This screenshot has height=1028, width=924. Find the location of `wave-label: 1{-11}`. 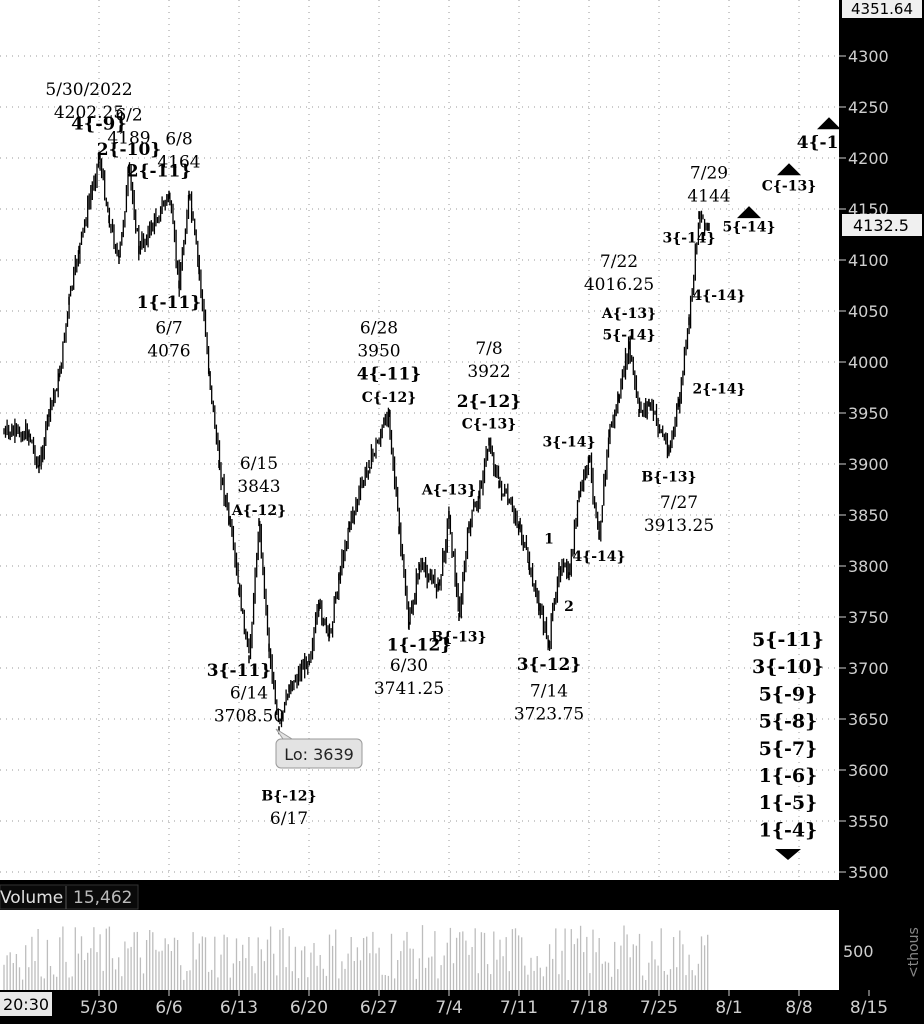

wave-label: 1{-11} is located at coordinates (169, 303).